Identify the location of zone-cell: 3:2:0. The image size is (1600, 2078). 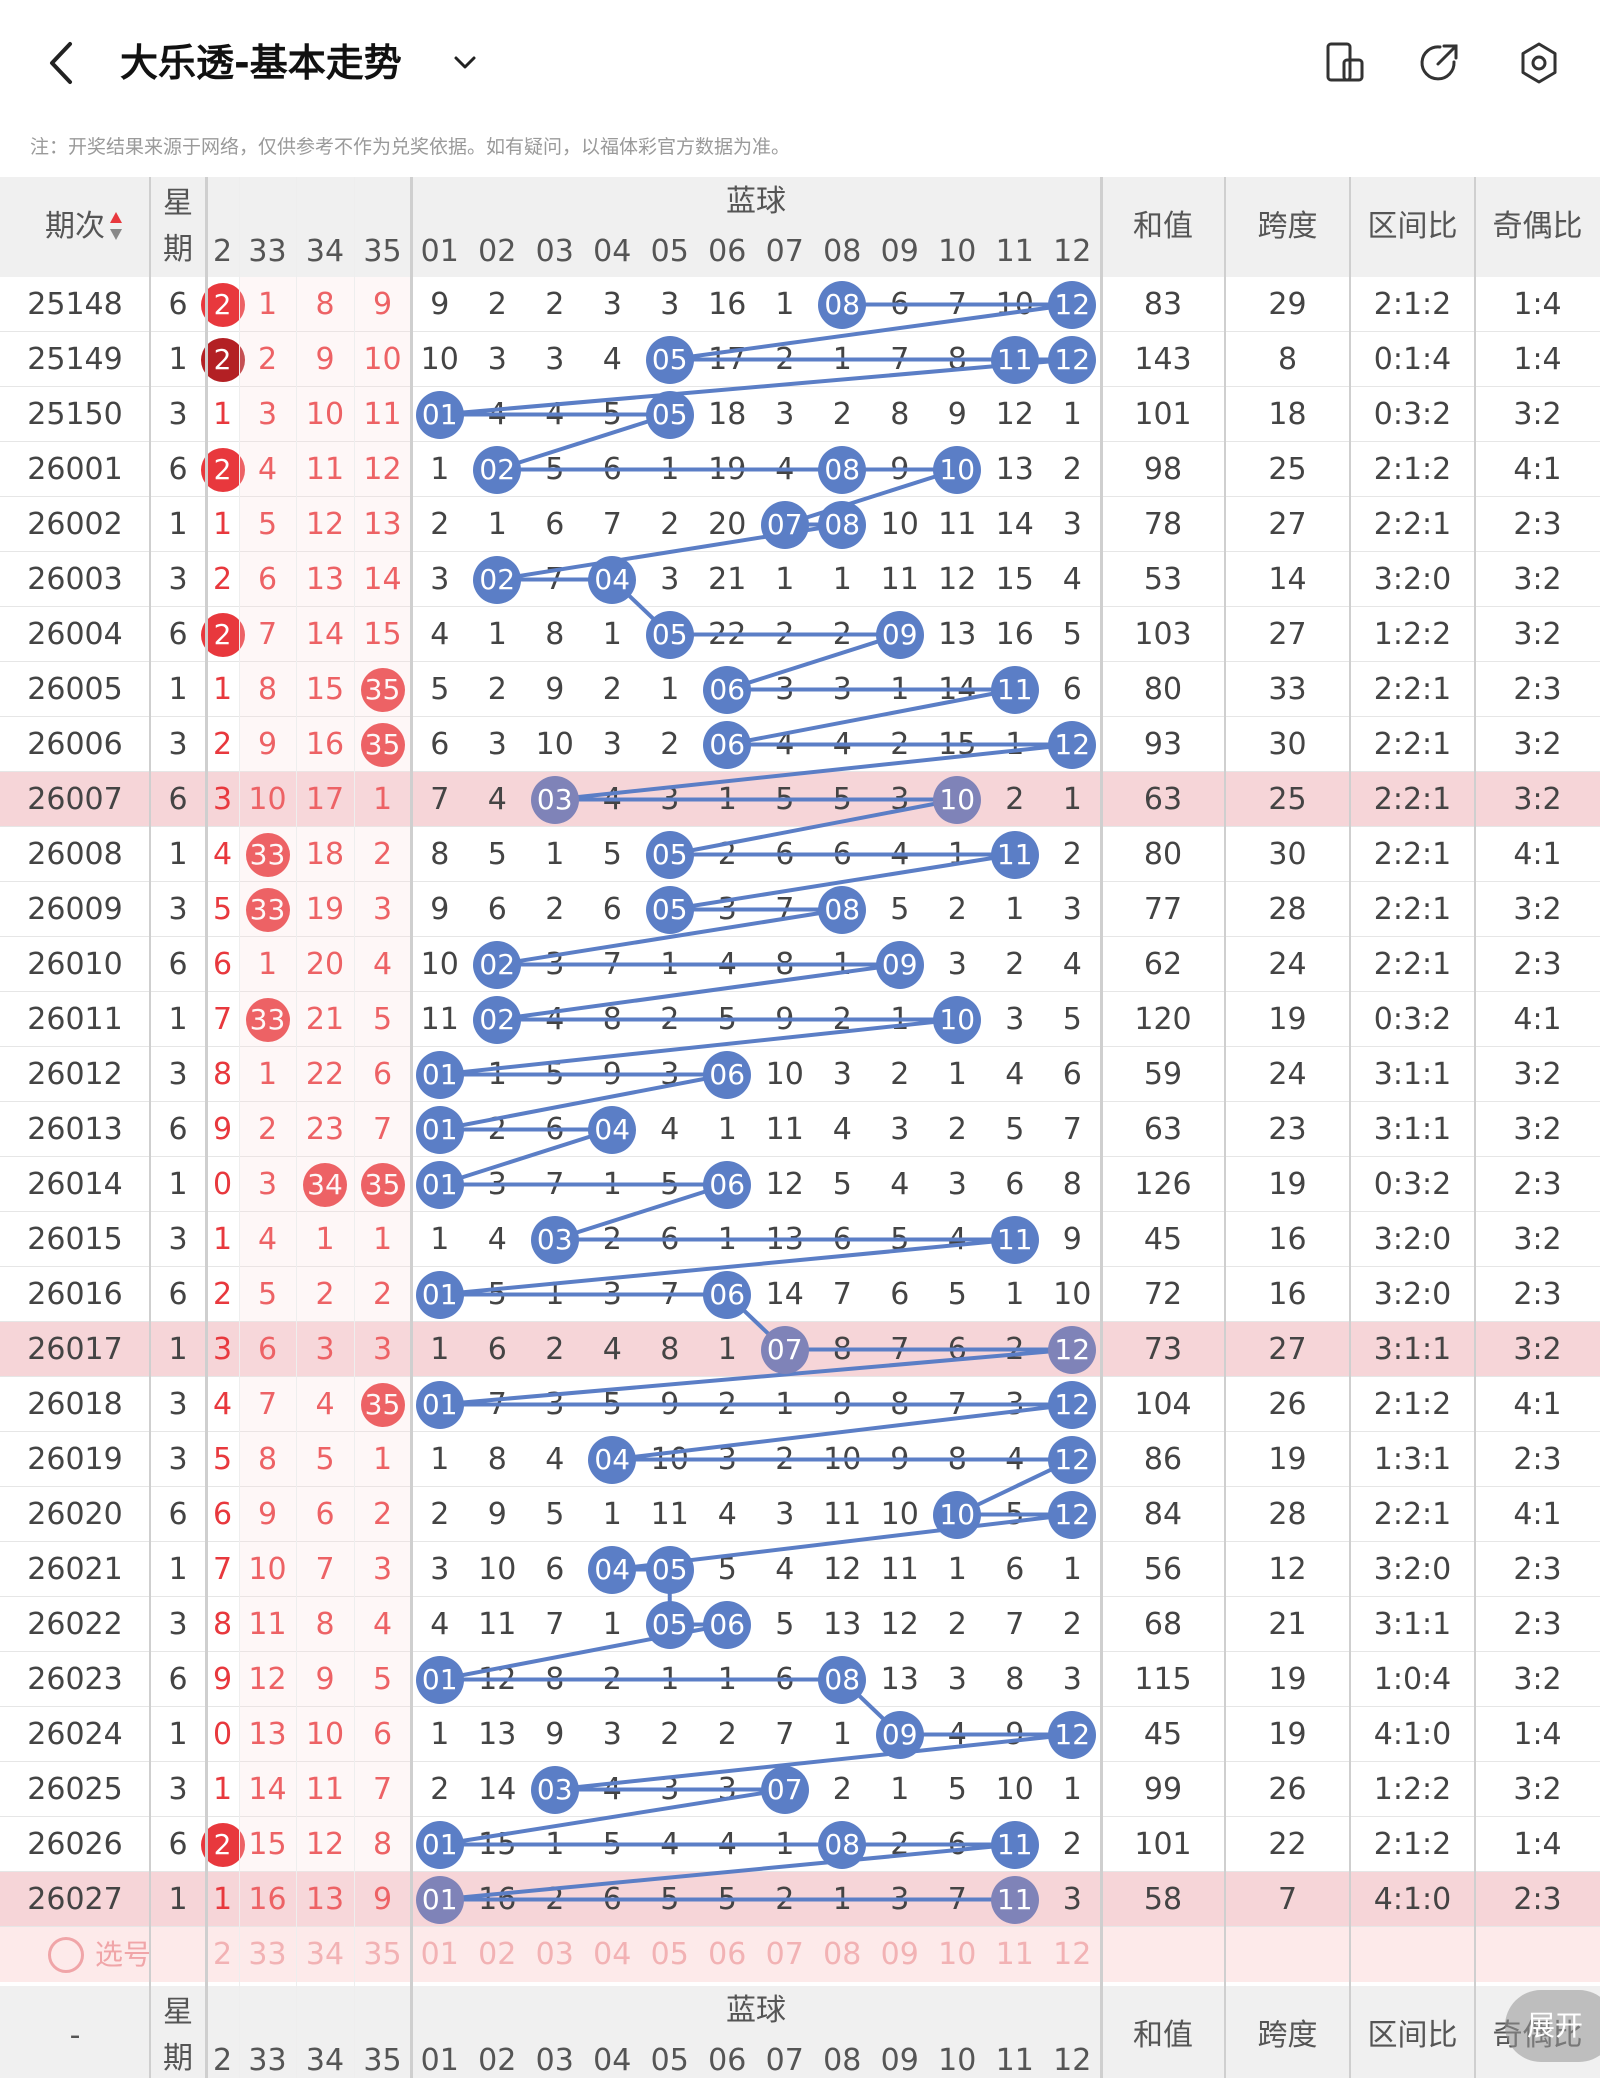
(1412, 1294).